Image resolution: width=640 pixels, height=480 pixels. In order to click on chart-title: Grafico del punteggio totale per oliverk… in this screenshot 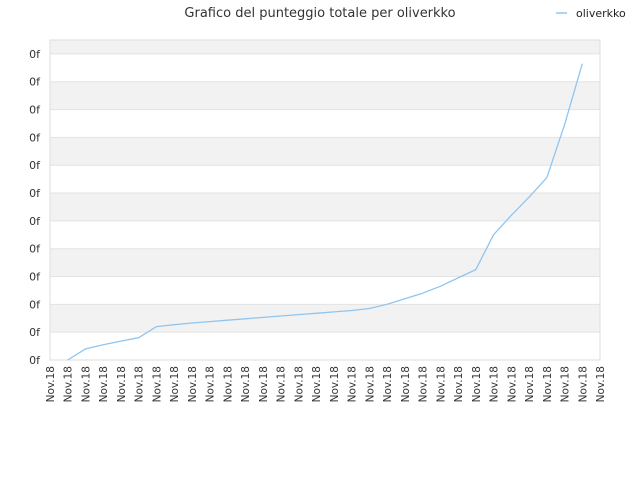, I will do `click(319, 13)`.